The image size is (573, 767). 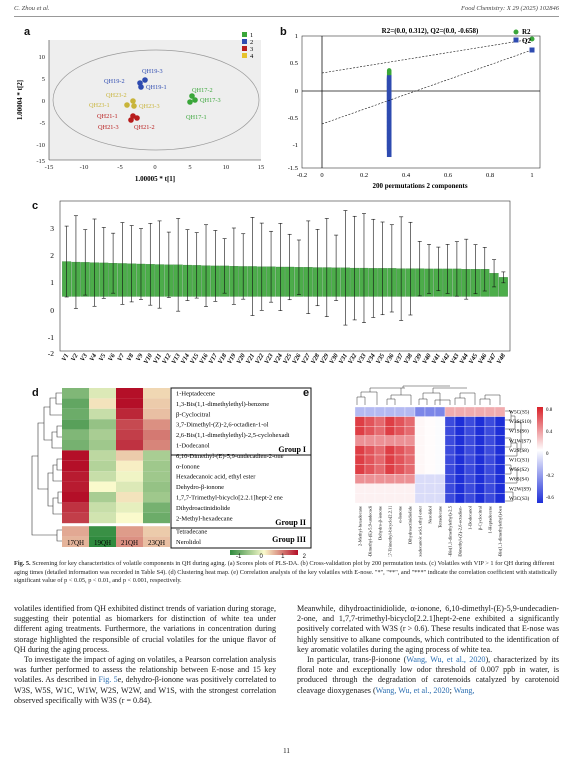 What do you see at coordinates (455, 359) in the screenshot?
I see `x-tick-label: V43` at bounding box center [455, 359].